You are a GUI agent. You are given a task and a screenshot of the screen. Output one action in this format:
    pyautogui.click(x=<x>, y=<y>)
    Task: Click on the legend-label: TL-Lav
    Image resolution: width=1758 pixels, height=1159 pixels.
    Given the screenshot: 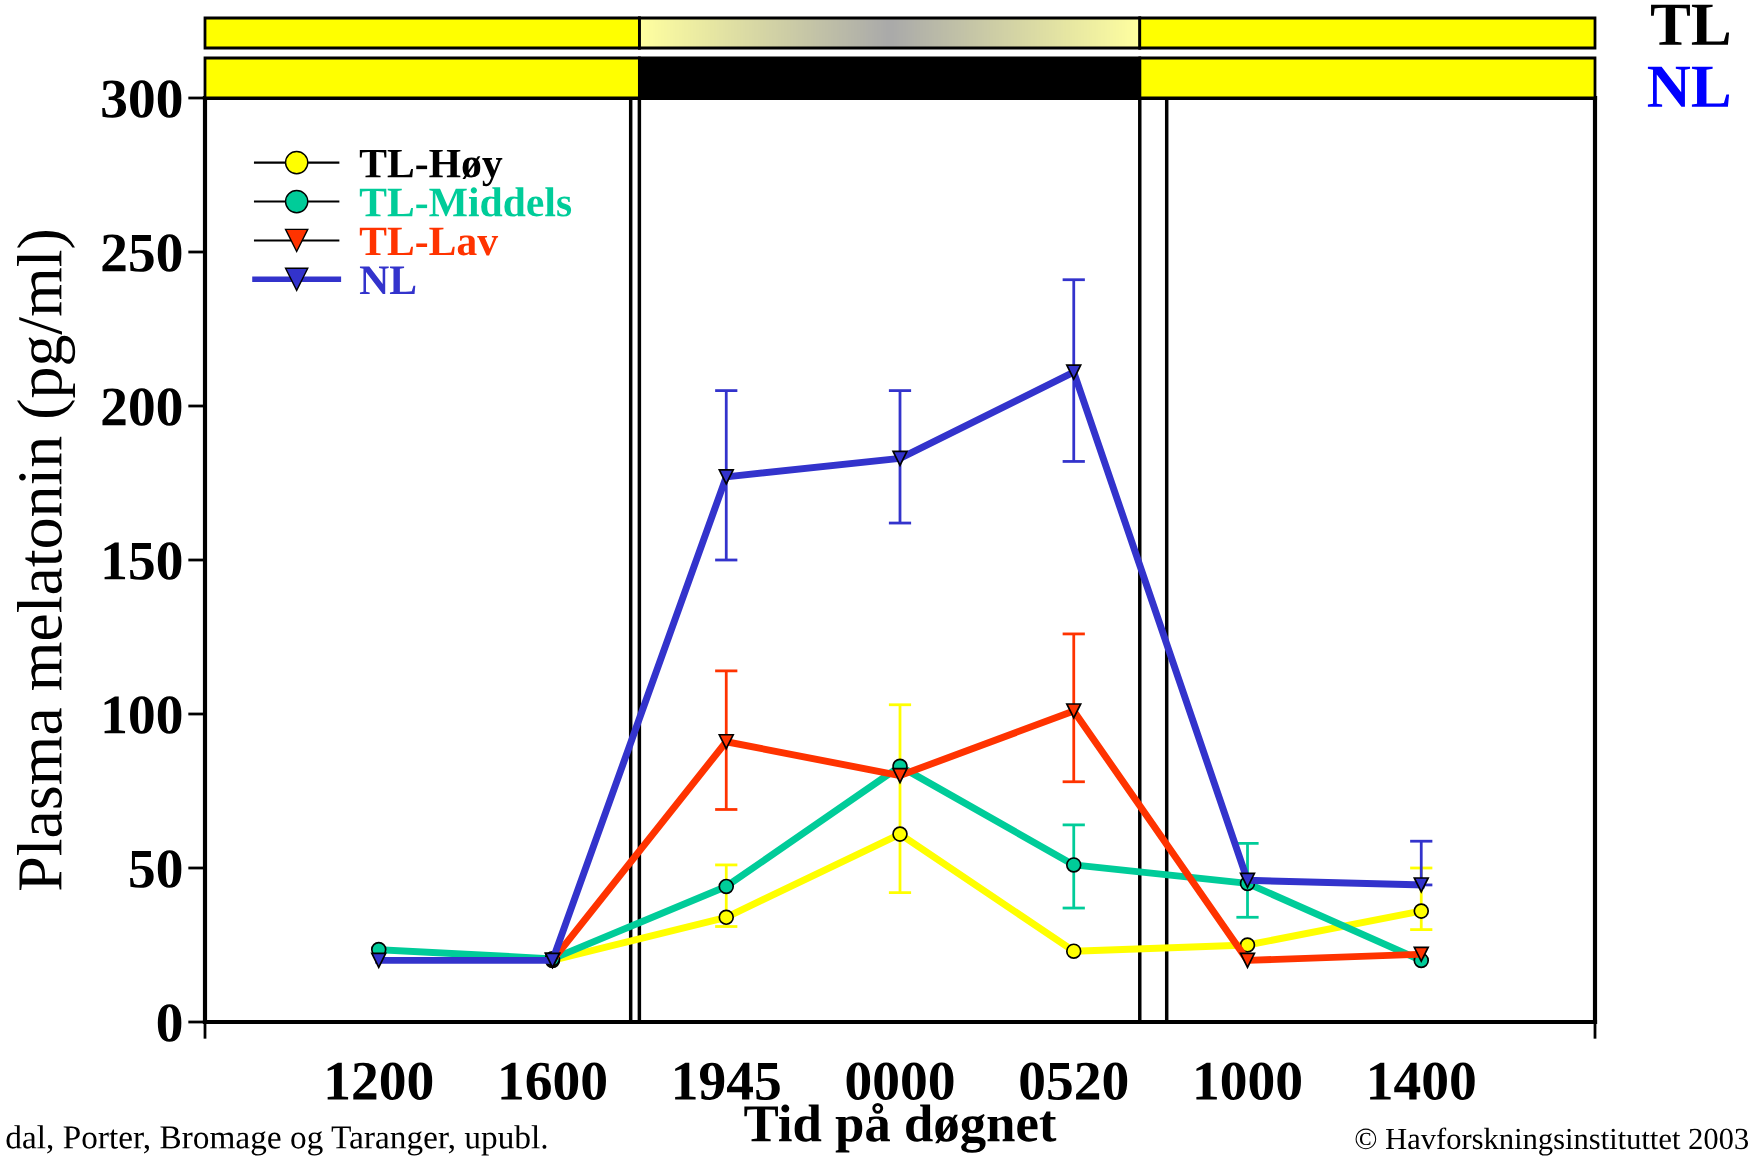 What is the action you would take?
    pyautogui.click(x=429, y=241)
    